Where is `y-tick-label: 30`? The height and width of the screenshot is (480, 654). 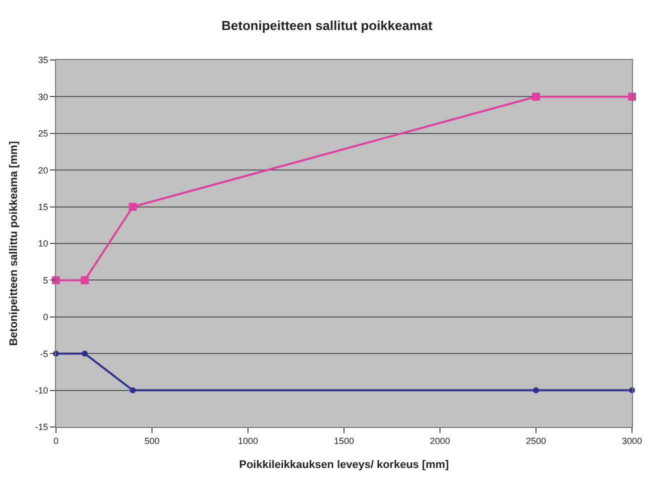
y-tick-label: 30 is located at coordinates (43, 97).